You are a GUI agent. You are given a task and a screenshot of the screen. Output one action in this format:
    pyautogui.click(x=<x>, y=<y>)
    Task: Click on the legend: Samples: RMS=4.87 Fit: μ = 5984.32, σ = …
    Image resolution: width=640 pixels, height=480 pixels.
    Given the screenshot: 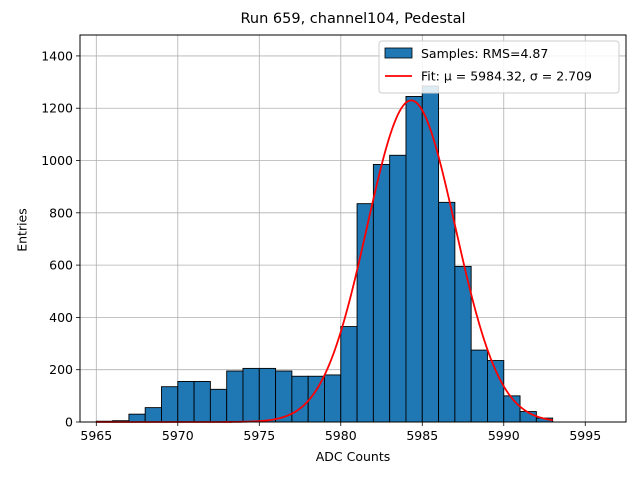 What is the action you would take?
    pyautogui.click(x=499, y=67)
    